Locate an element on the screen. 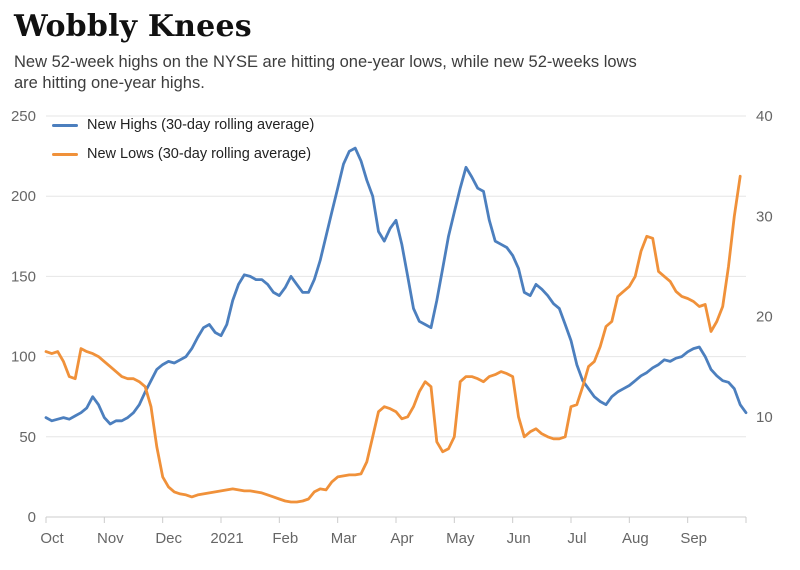 The height and width of the screenshot is (570, 800). legend-label-new-lows: New Lows (30-day rolling average) is located at coordinates (199, 154).